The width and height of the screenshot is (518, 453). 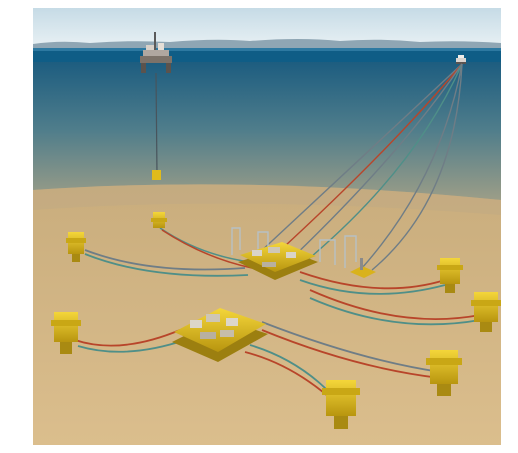 I want to click on sea-surface-highlight, so click(x=267, y=49).